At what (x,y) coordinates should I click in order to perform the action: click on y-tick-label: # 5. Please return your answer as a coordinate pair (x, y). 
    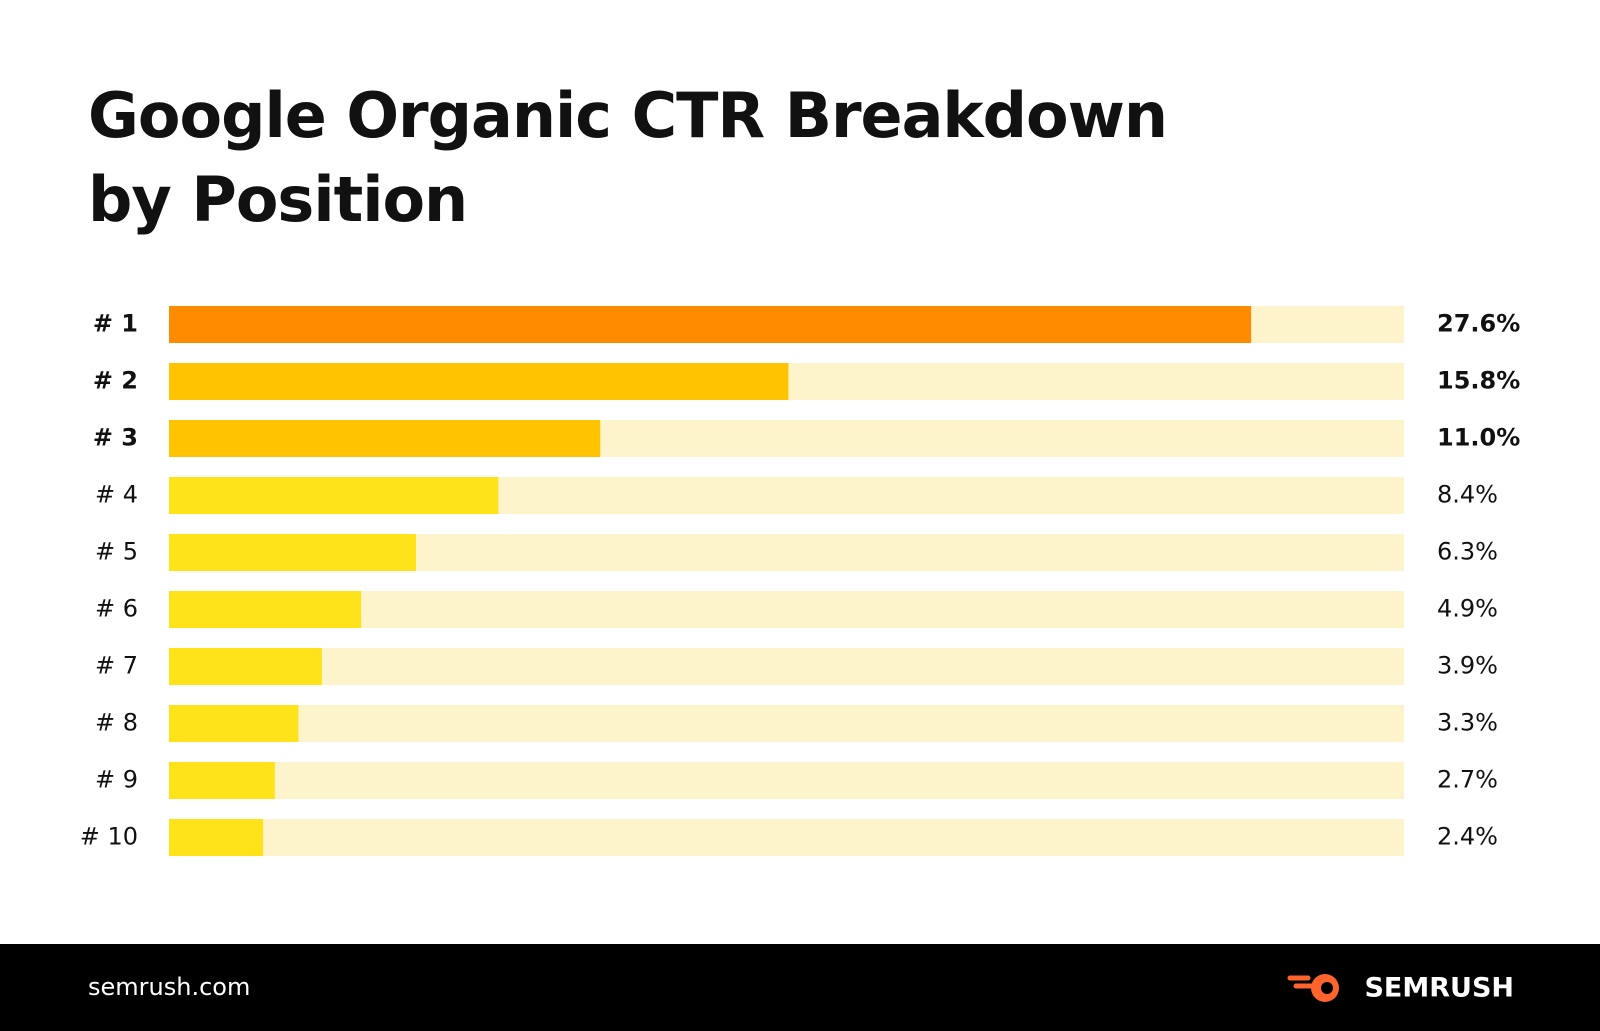
    Looking at the image, I should click on (116, 552).